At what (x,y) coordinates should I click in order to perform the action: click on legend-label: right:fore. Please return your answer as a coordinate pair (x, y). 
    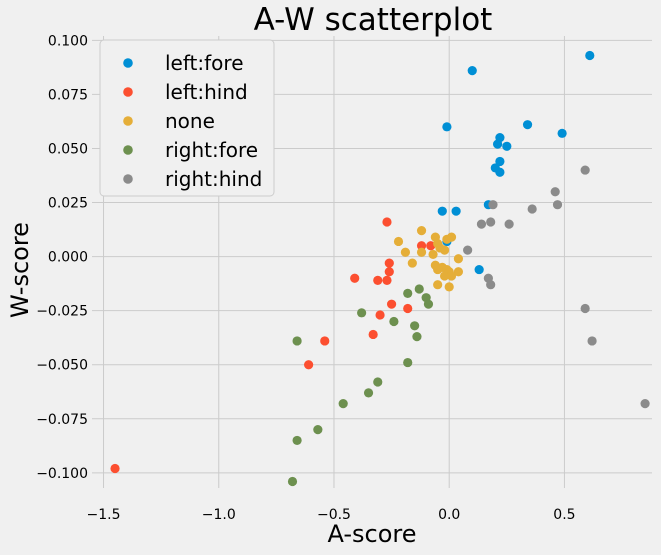
    Looking at the image, I should click on (211, 150).